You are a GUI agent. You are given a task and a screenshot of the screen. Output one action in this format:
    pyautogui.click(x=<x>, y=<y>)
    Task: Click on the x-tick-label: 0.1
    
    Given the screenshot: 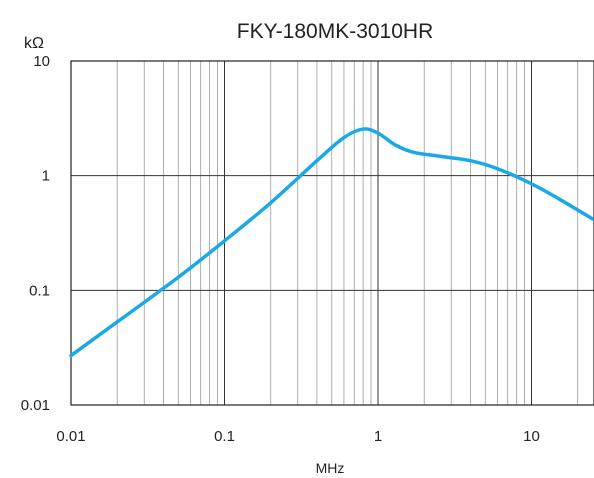 What is the action you would take?
    pyautogui.click(x=224, y=436)
    